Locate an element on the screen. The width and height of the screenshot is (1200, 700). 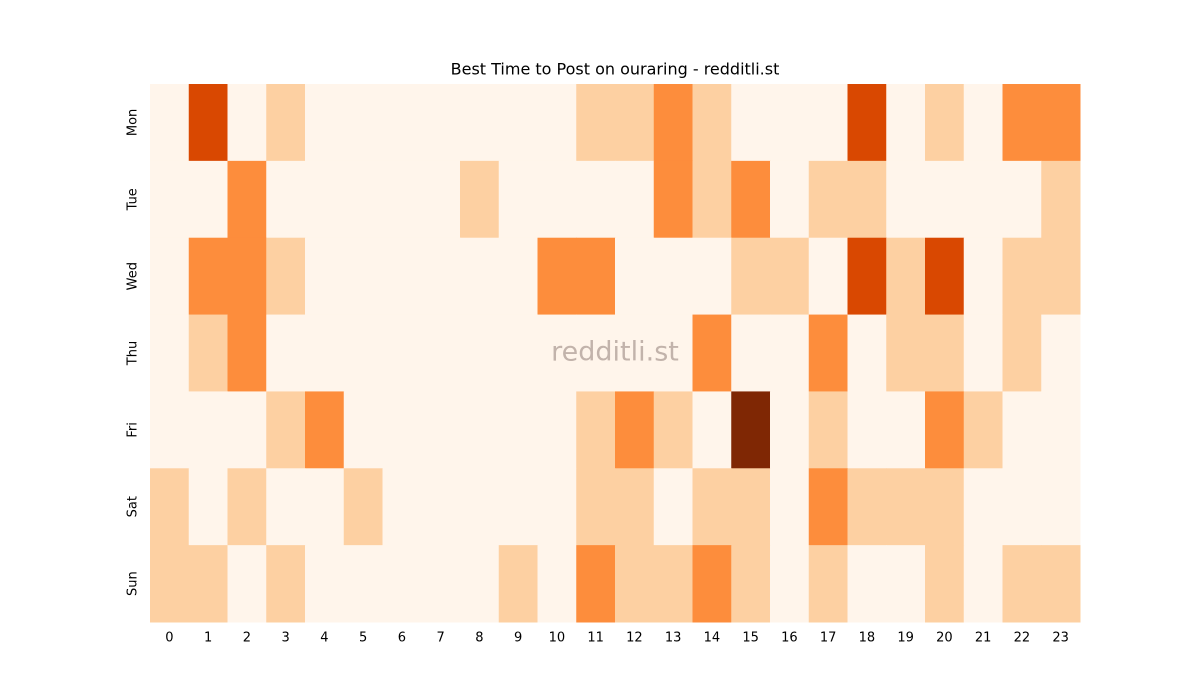
watermark: redditli.st is located at coordinates (615, 352).